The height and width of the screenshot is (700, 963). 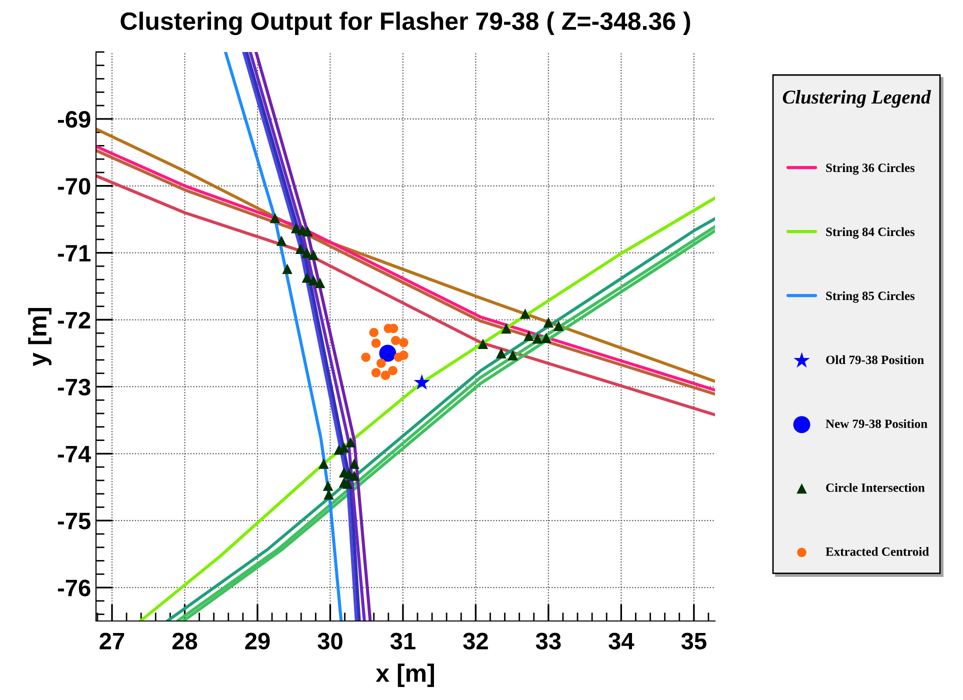 I want to click on chart-title: Clustering Output for Flasher 79-38 ( Z=-348.36 ), so click(x=405, y=24).